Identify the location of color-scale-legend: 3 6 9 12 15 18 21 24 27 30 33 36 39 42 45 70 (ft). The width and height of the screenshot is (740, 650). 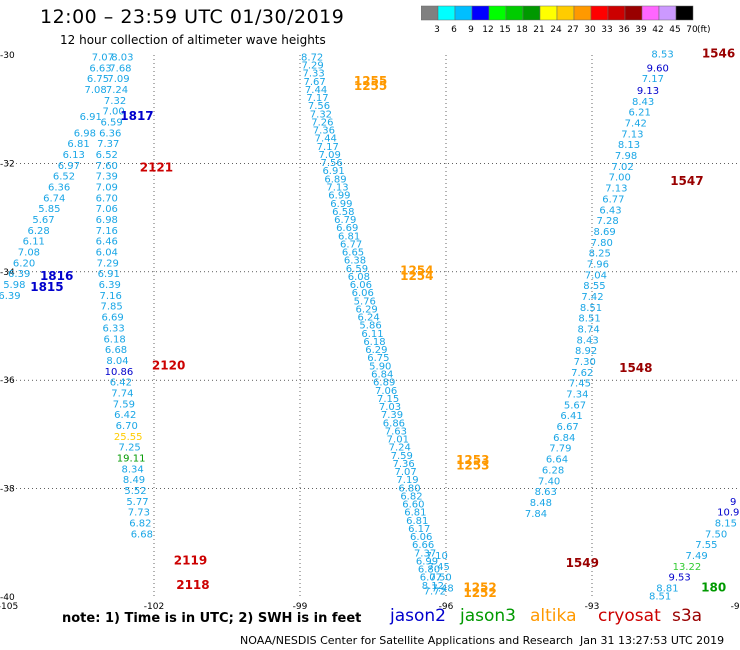
(566, 20).